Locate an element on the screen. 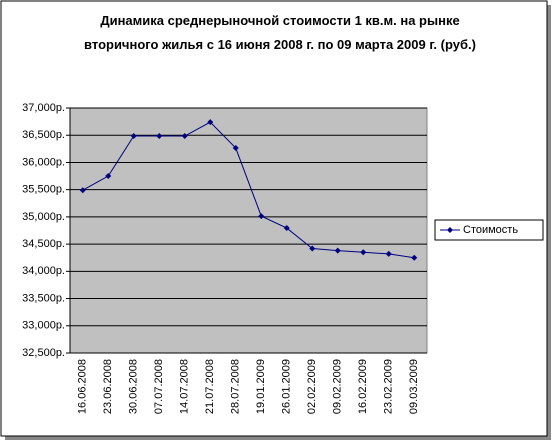 This screenshot has width=554, height=448. x-tick-label: 02.02.2009 is located at coordinates (312, 386).